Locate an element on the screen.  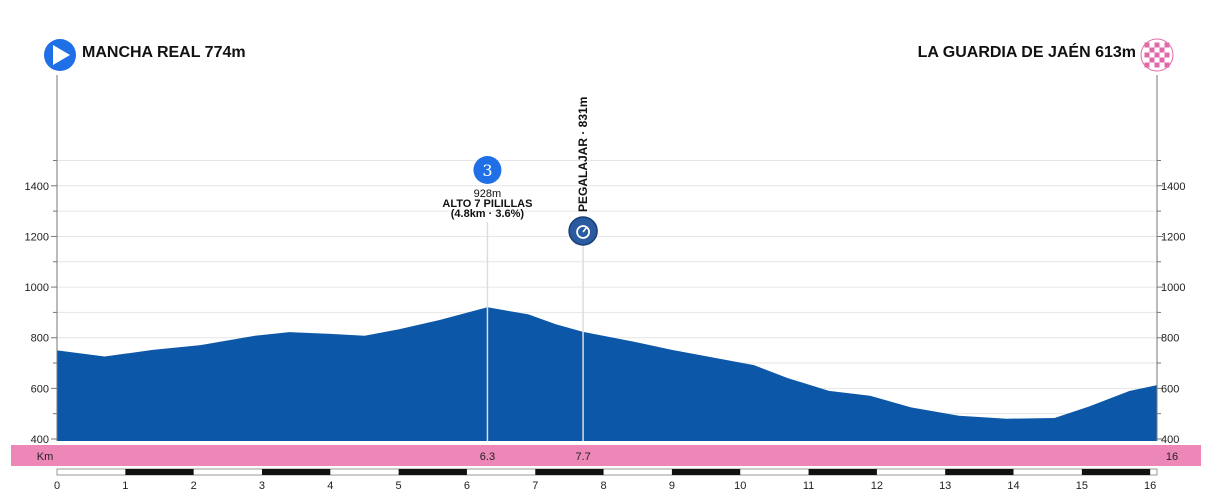
x-tick-label: 4 is located at coordinates (330, 486).